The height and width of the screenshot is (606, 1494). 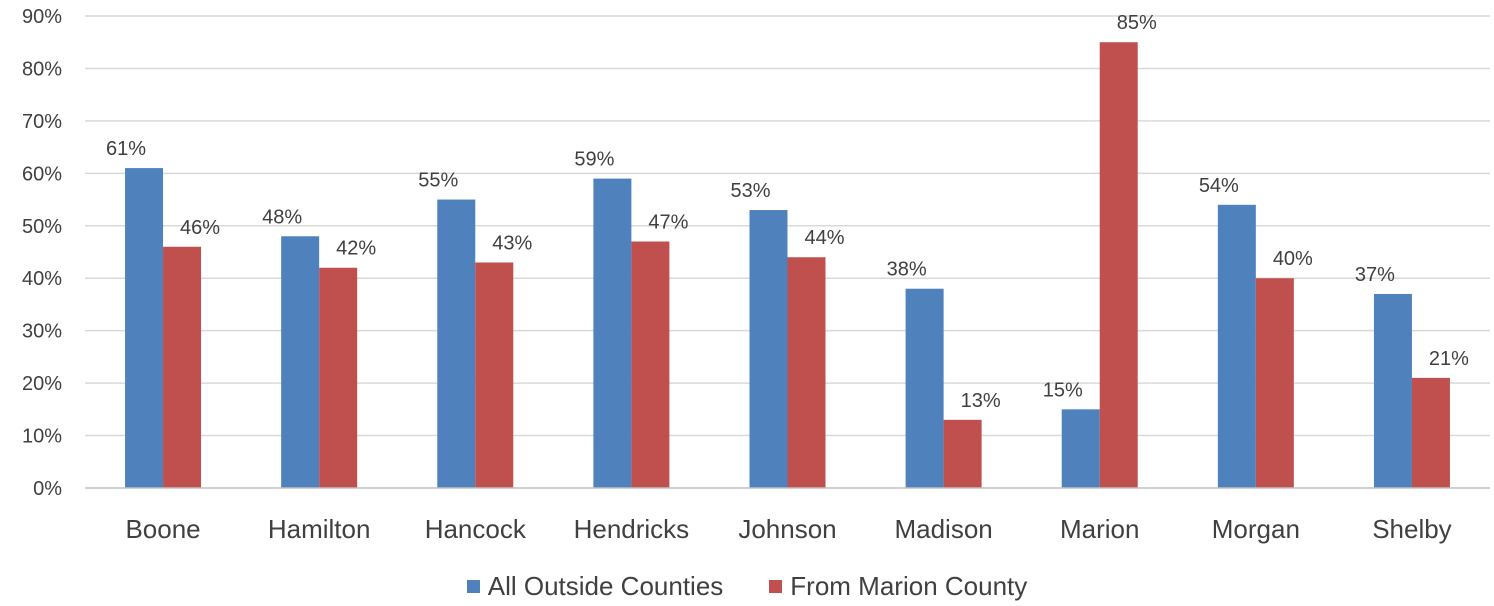 I want to click on x-tick-label-marion: Marion, so click(x=1099, y=529).